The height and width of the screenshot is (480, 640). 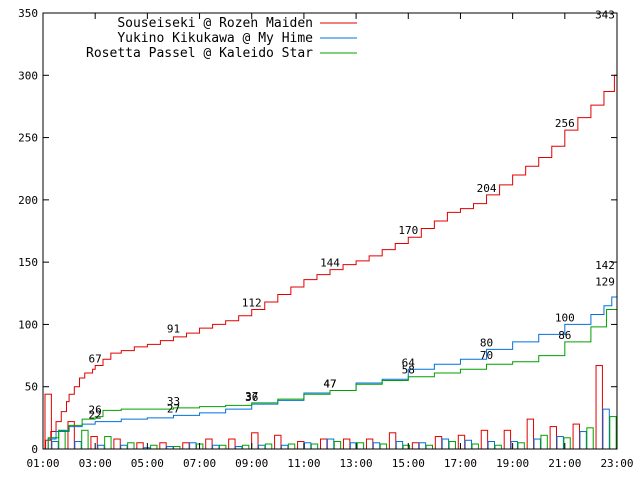 I want to click on data-label: 26, so click(x=95, y=410).